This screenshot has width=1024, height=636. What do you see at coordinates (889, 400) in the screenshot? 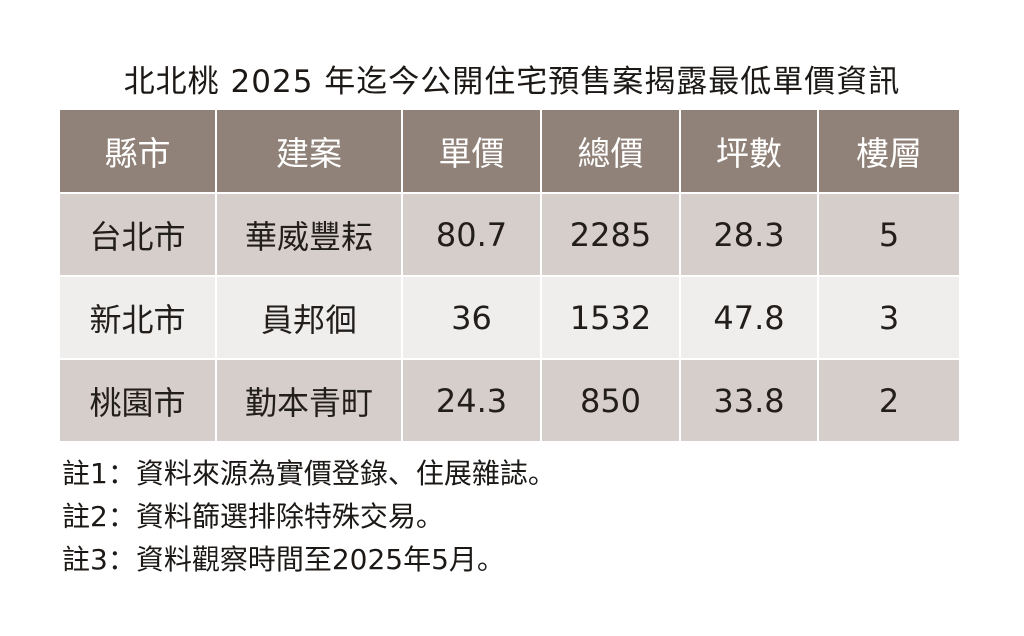
I see `table-cell-floor: 2` at bounding box center [889, 400].